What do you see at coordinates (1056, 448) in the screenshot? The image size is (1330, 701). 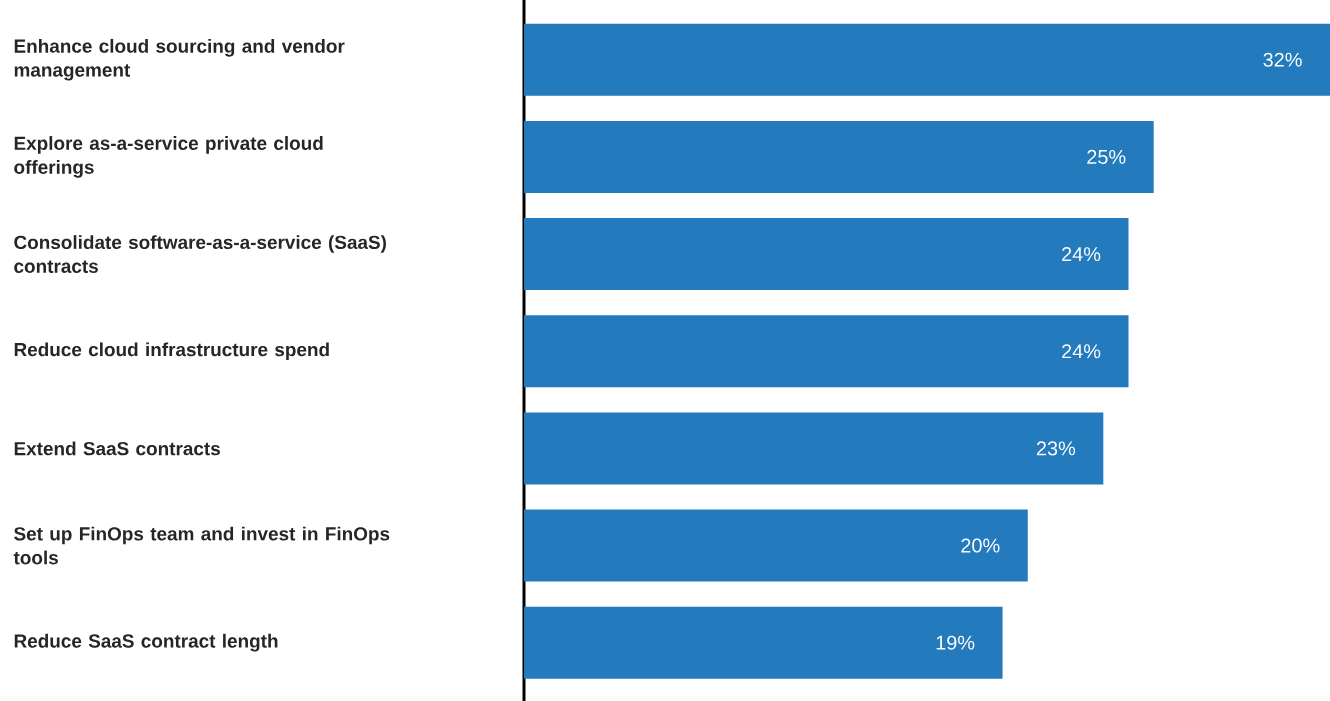 I see `data-label: 23%` at bounding box center [1056, 448].